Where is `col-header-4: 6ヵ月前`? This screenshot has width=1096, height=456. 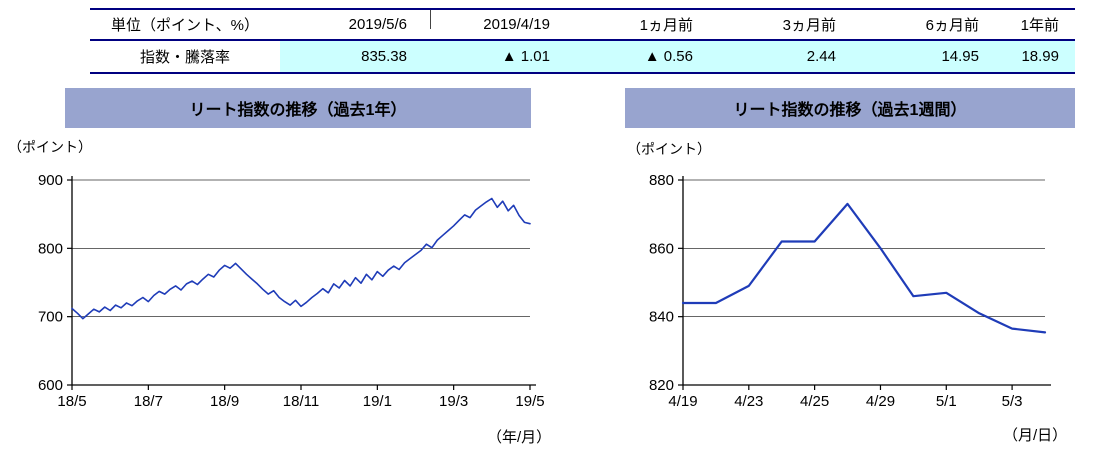
col-header-4: 6ヵ月前 is located at coordinates (952, 25).